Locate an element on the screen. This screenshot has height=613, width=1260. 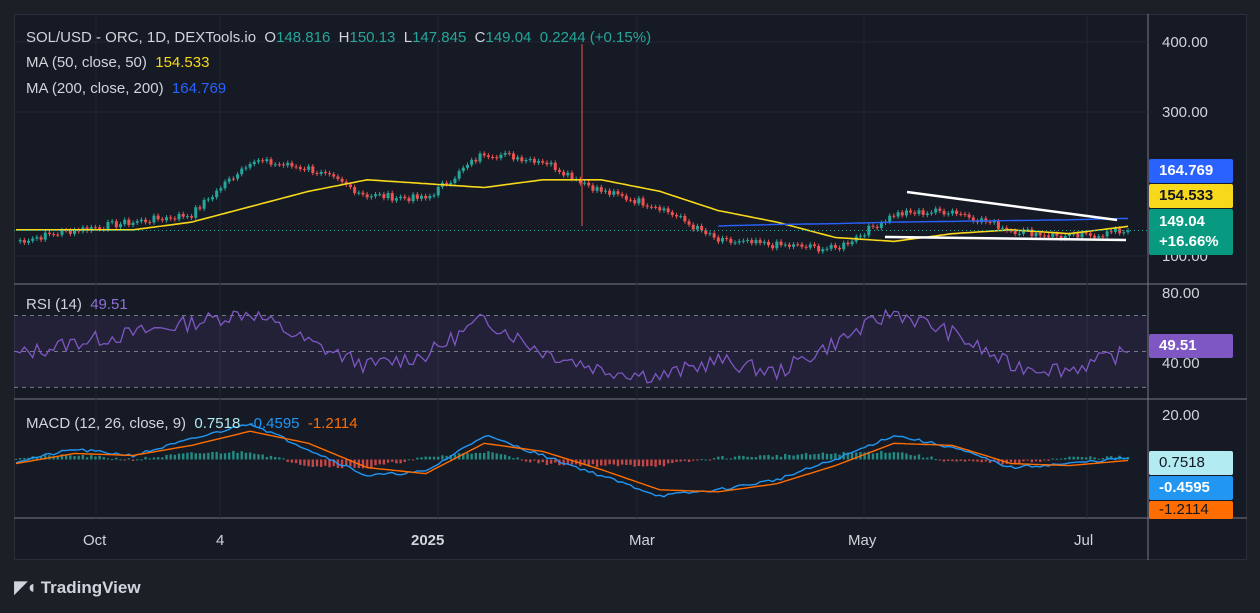
macd-tag: 0.7518 is located at coordinates (1191, 463).